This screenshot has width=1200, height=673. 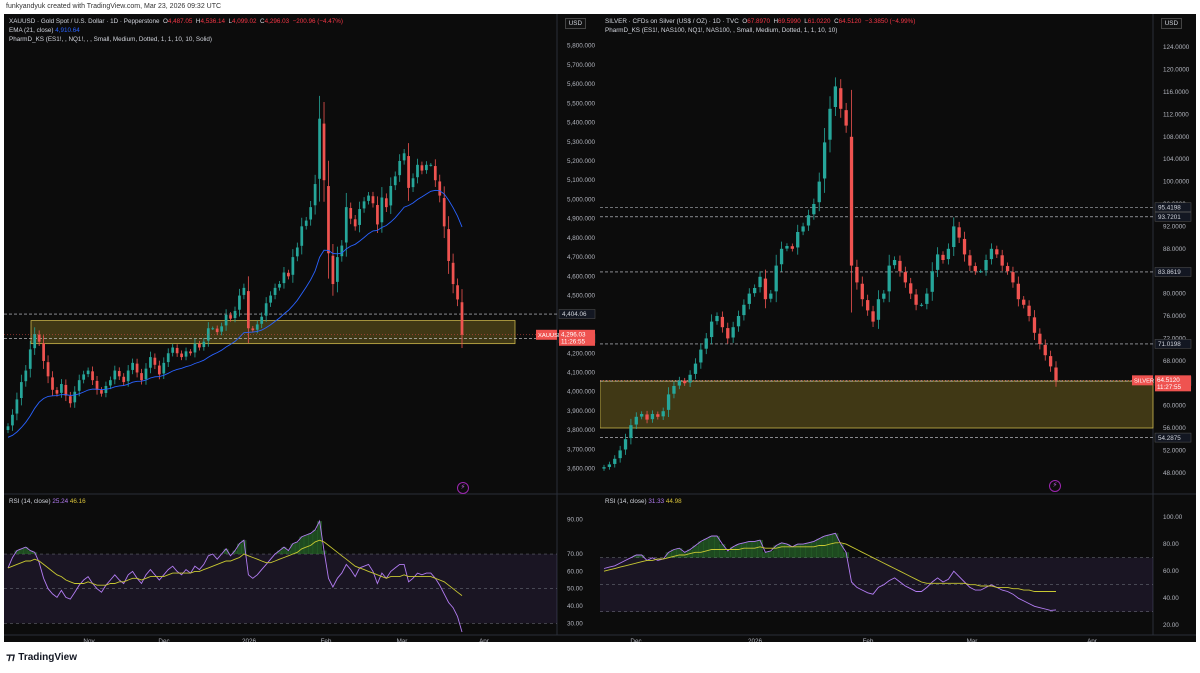 What do you see at coordinates (577, 314) in the screenshot?
I see `level-label-box` at bounding box center [577, 314].